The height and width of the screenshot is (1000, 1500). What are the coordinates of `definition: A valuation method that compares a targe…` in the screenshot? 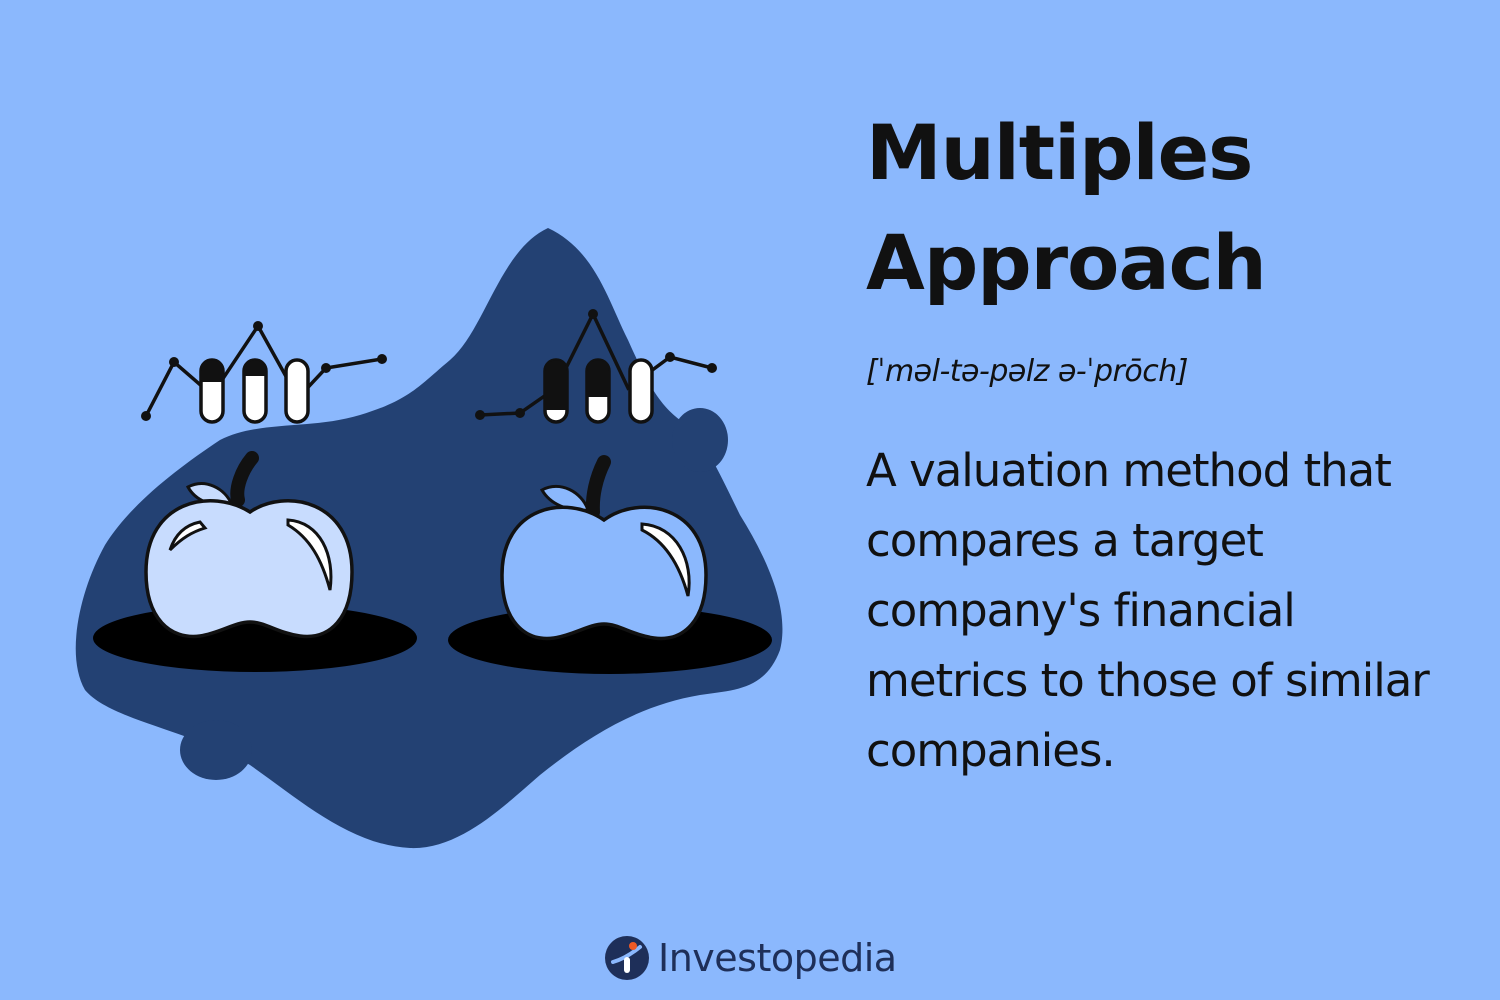 It's located at (1148, 610).